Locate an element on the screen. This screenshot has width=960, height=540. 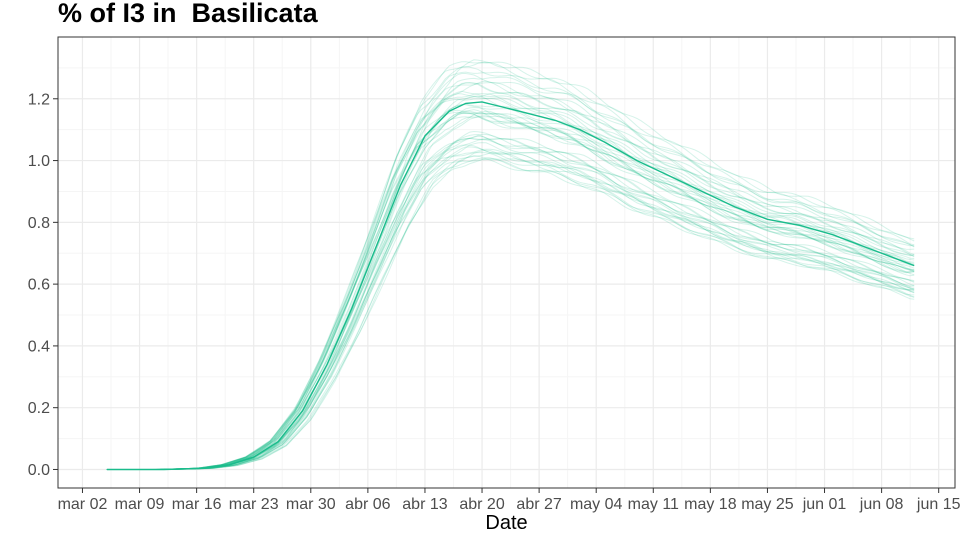
x-tick-label: abr 06 is located at coordinates (367, 504).